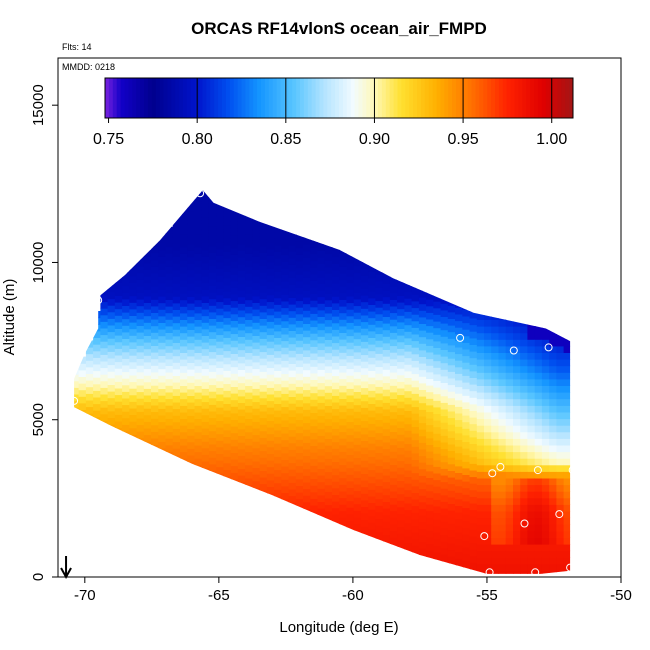 This screenshot has height=650, width=650. Describe the element at coordinates (463, 139) in the screenshot. I see `colorbar-tick-label: 0.95` at that location.